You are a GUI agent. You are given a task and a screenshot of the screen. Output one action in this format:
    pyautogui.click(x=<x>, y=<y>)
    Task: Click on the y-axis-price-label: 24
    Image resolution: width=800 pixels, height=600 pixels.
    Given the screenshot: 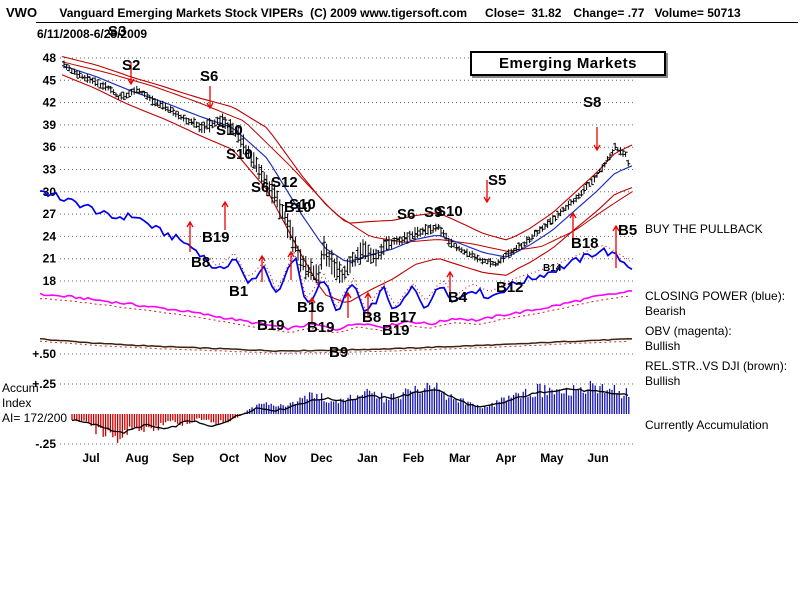 What is the action you would take?
    pyautogui.click(x=50, y=236)
    